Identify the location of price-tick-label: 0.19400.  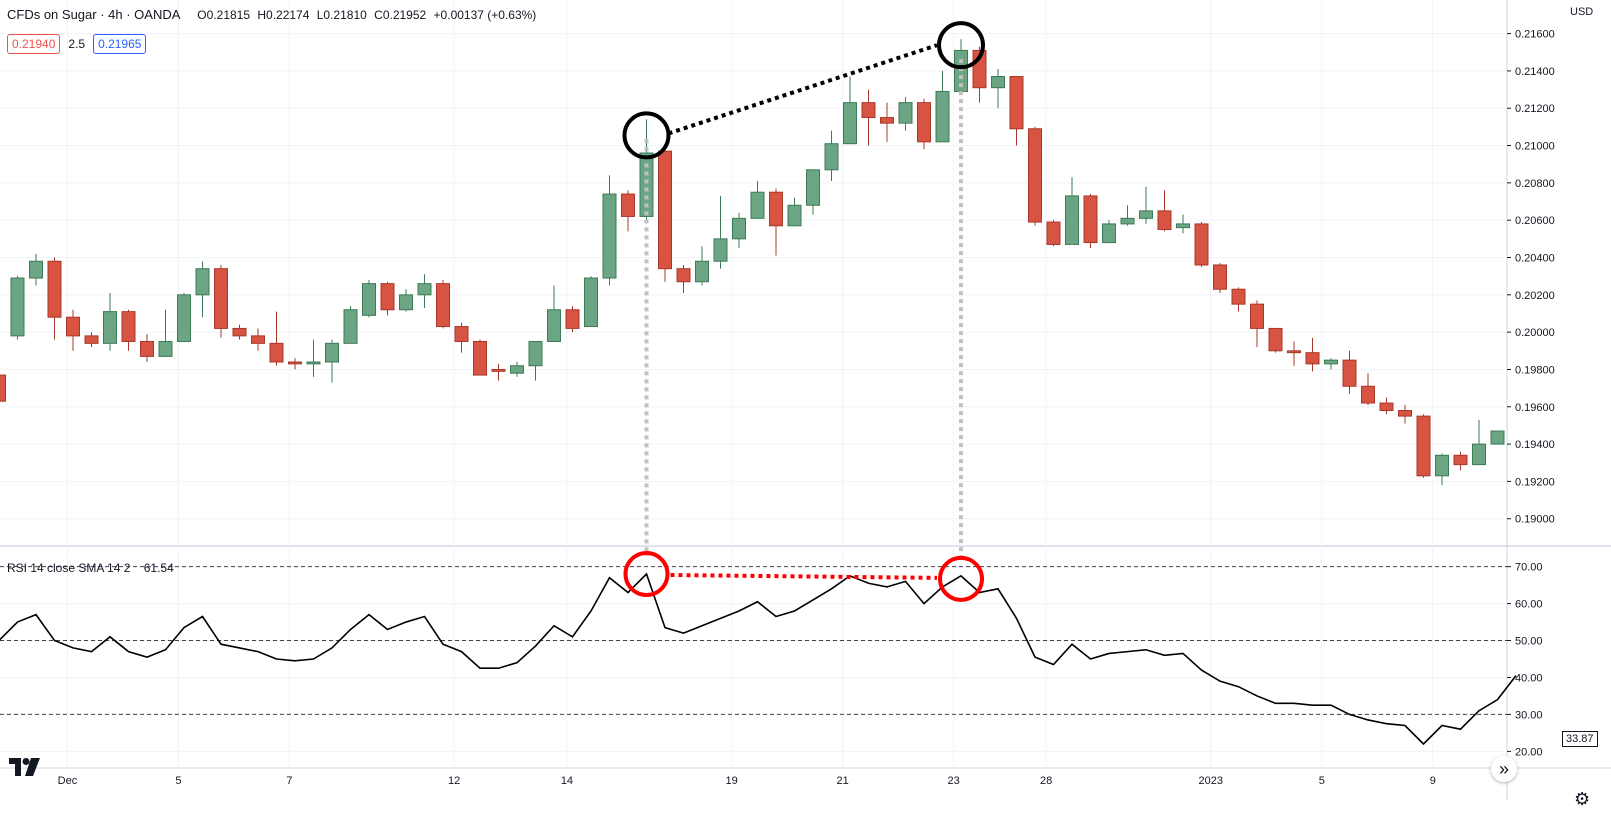
(1535, 445).